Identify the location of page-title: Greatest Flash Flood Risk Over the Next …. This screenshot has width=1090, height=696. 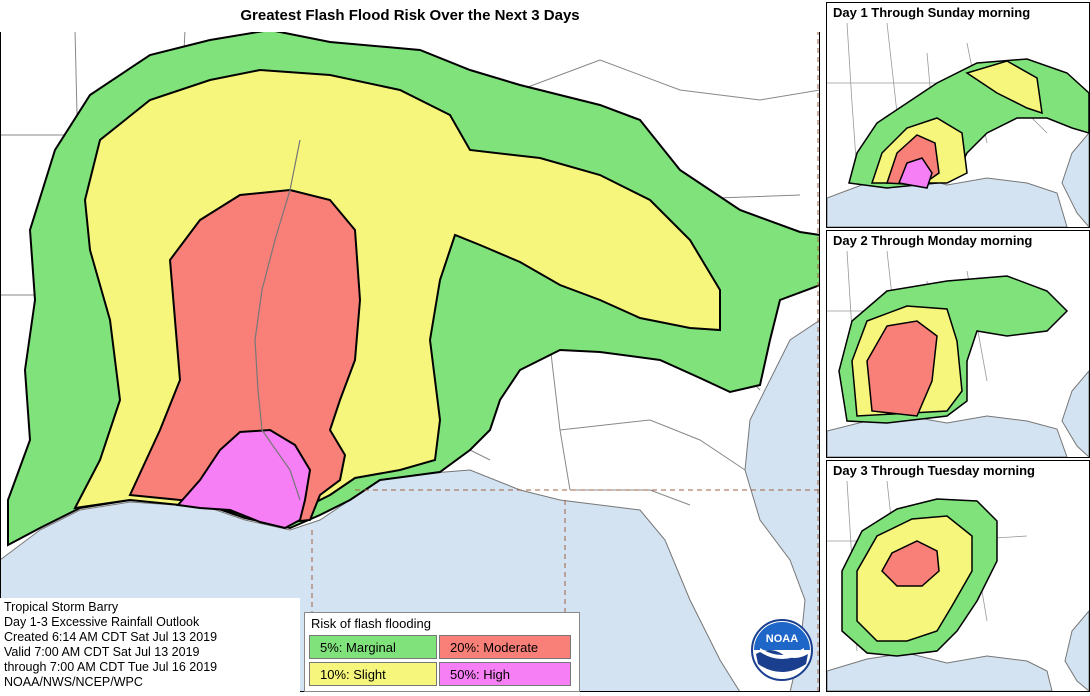
(410, 16).